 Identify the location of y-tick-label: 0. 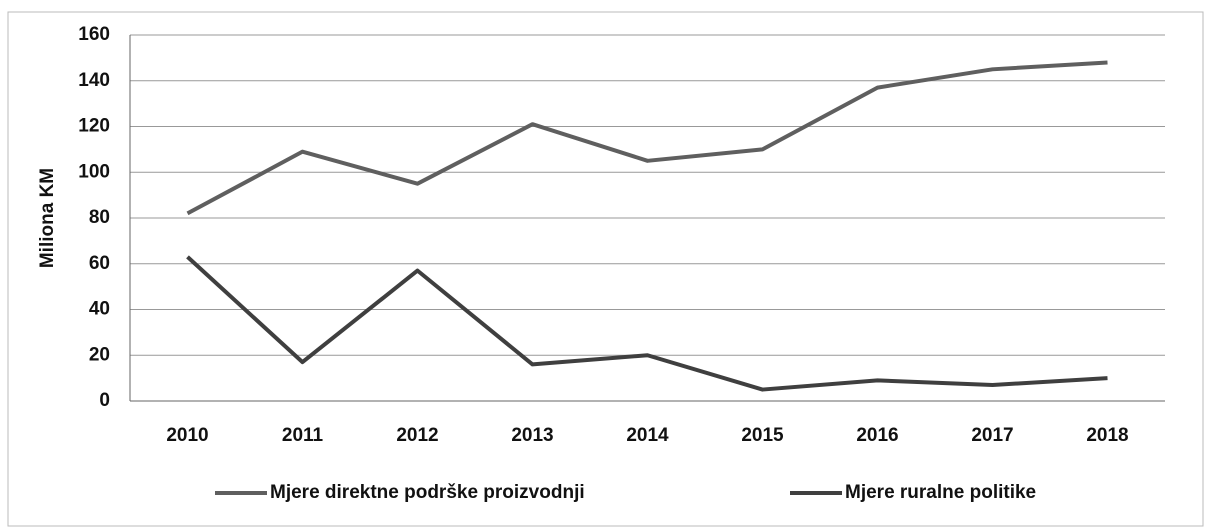
(104, 400).